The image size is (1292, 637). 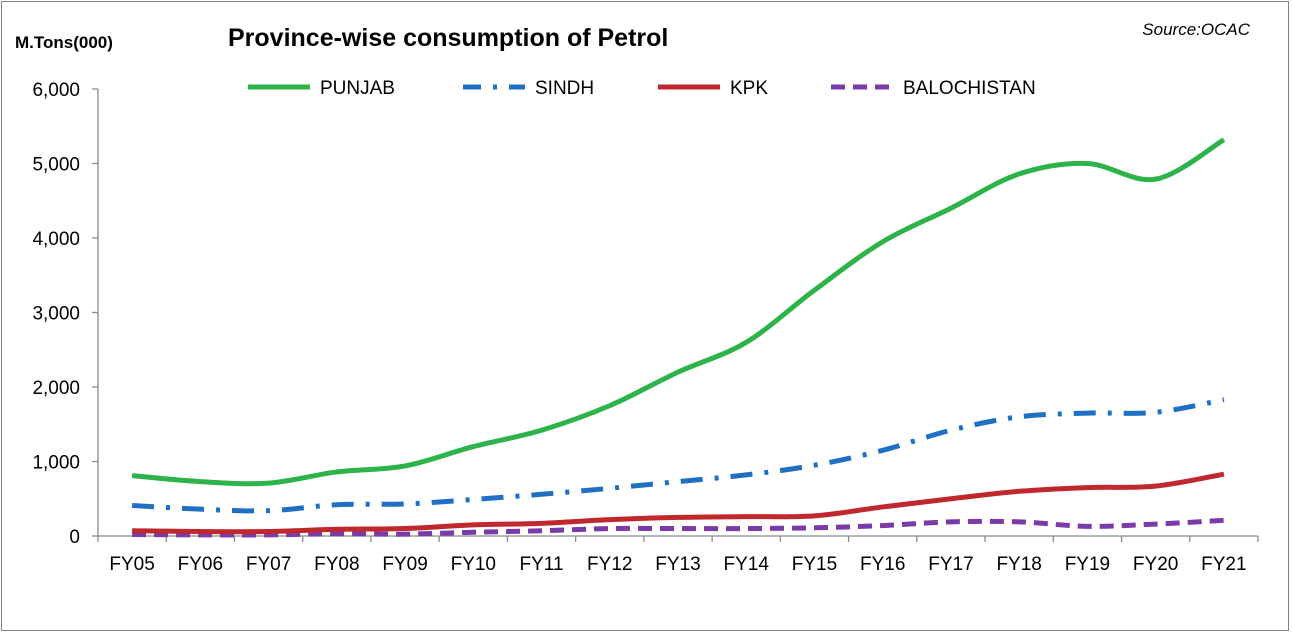 What do you see at coordinates (1224, 520) in the screenshot?
I see `data-point-balochistan-fy21` at bounding box center [1224, 520].